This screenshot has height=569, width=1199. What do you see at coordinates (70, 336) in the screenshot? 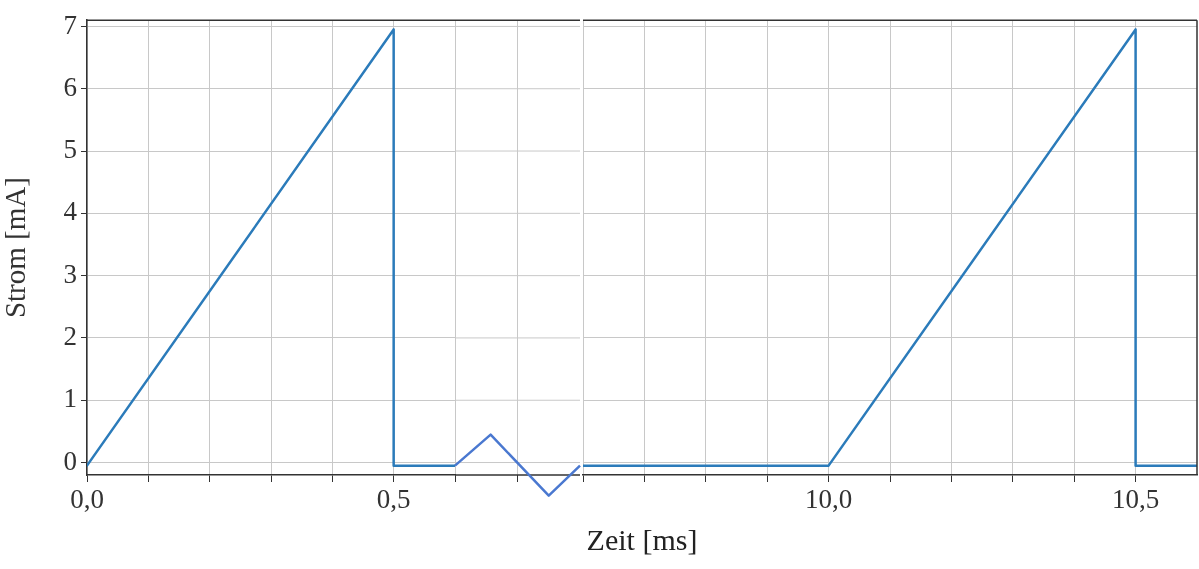
I see `y-tick-label: 2` at bounding box center [70, 336].